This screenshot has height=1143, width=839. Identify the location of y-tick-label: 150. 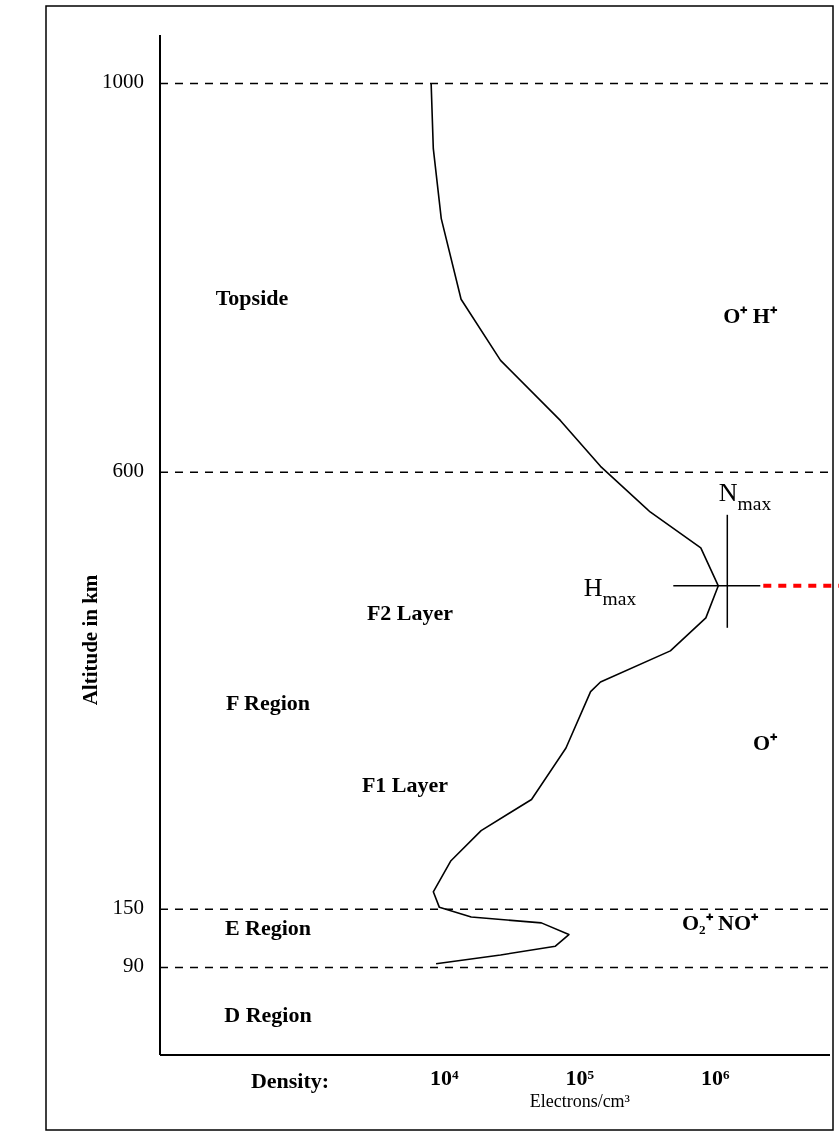
(128, 907).